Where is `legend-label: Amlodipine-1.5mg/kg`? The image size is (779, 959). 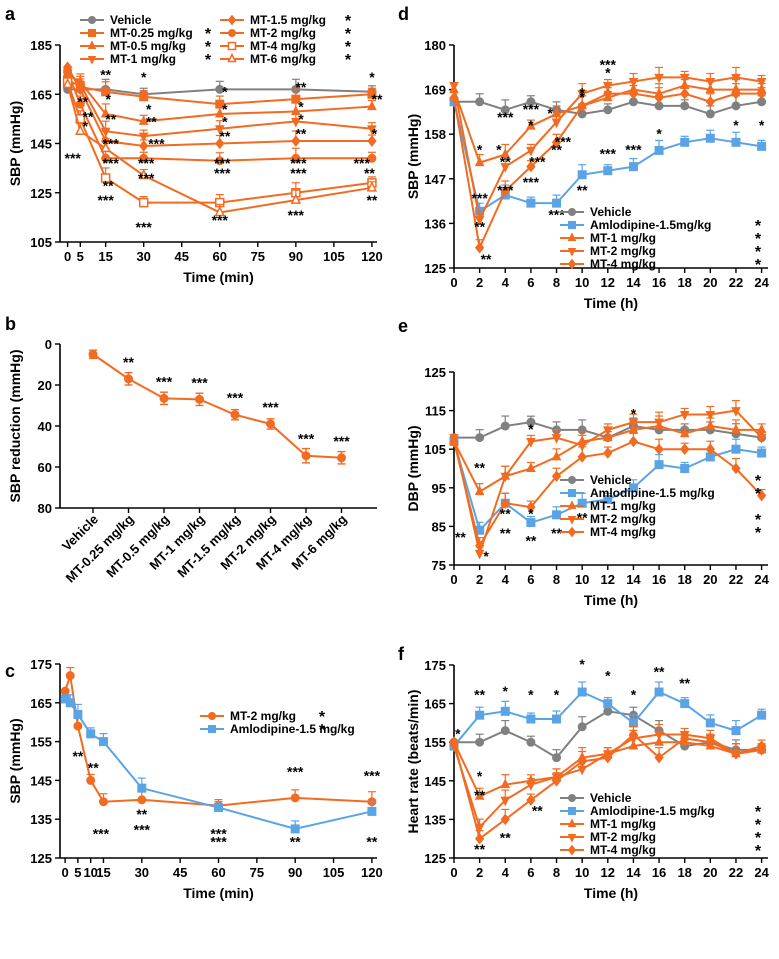
legend-label: Amlodipine-1.5mg/kg is located at coordinates (650, 225).